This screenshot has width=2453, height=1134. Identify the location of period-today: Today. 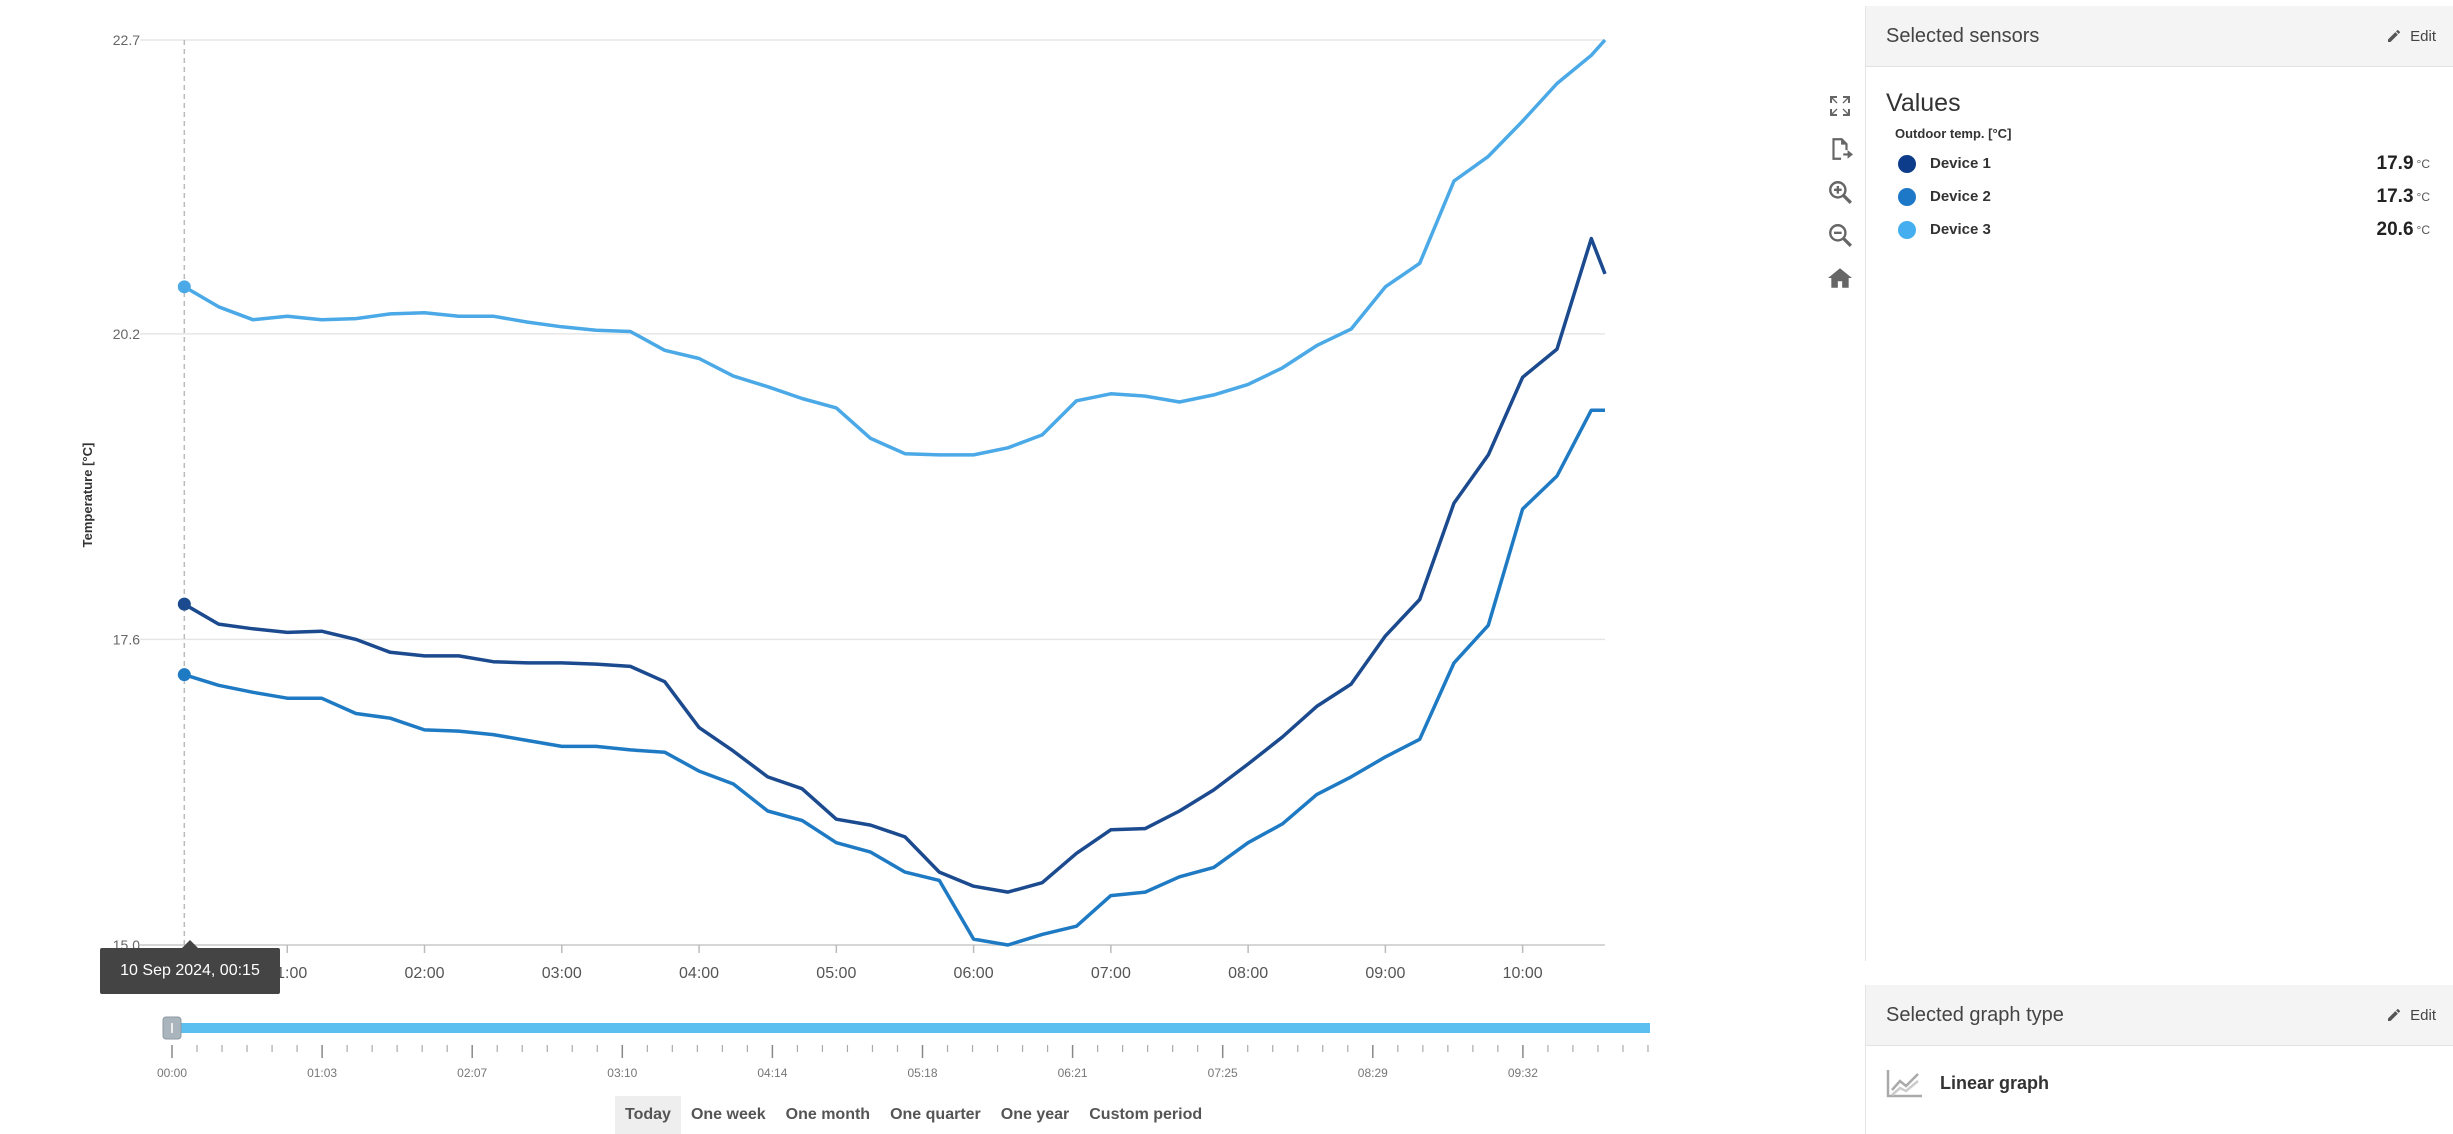
(648, 1115).